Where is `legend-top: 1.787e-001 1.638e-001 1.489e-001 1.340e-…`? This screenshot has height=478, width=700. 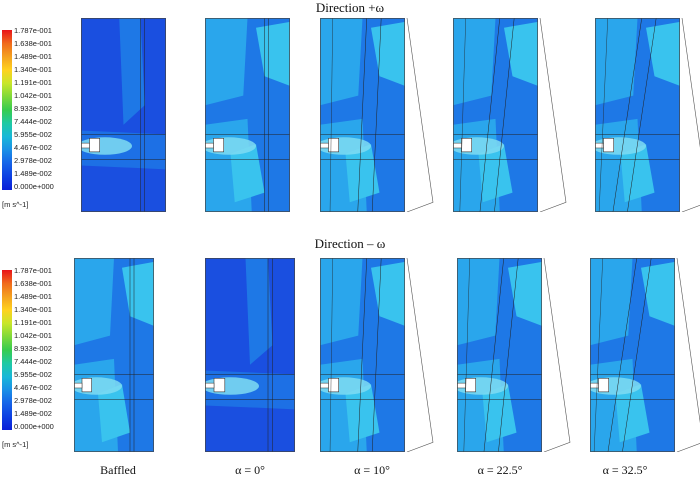 legend-top: 1.787e-001 1.638e-001 1.489e-001 1.340e-… is located at coordinates (38, 126).